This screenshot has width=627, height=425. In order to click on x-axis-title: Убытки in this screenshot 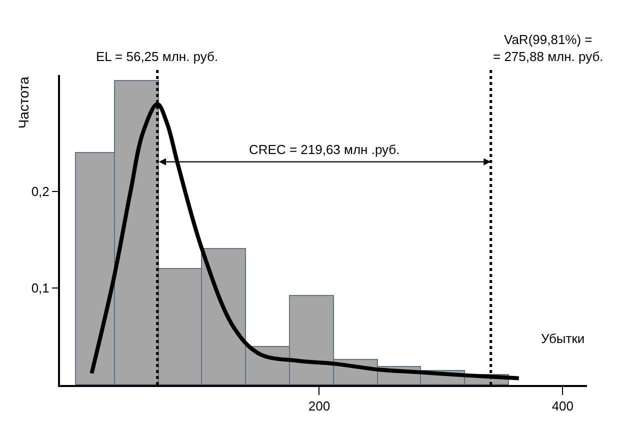, I will do `click(563, 338)`.